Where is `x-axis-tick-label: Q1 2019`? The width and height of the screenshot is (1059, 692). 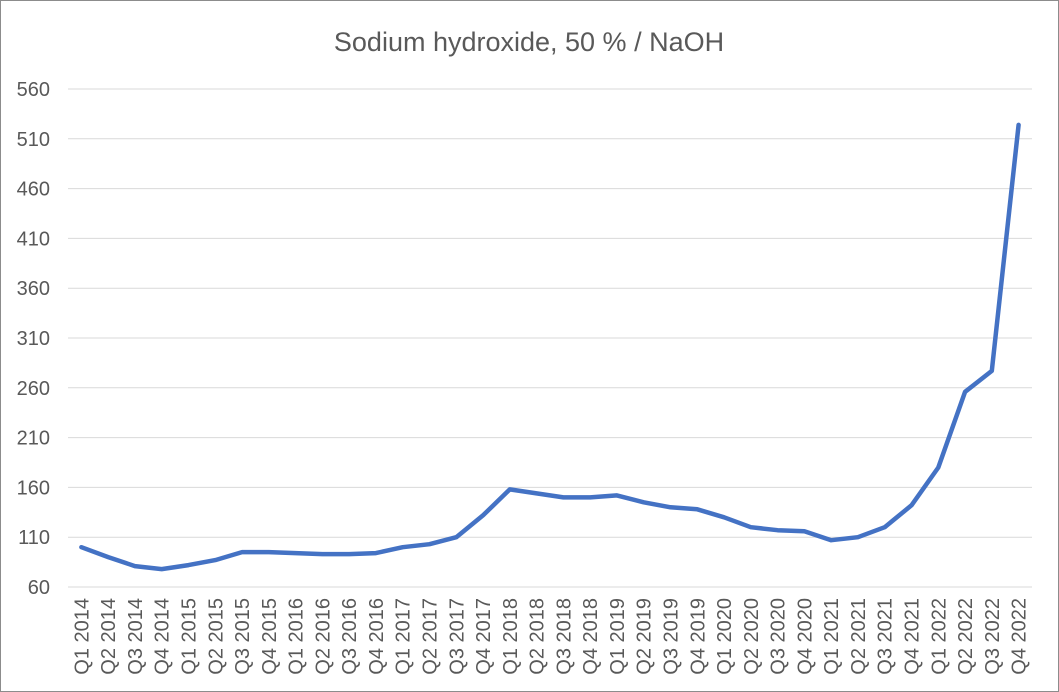 x-axis-tick-label: Q1 2019 is located at coordinates (618, 636).